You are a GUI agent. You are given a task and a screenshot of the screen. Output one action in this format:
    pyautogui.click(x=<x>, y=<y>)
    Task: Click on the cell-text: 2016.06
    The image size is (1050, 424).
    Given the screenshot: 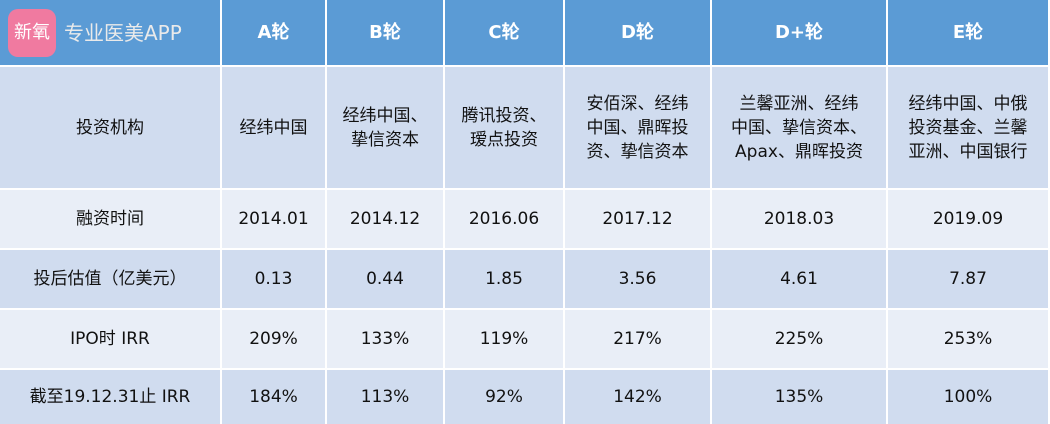 What is the action you would take?
    pyautogui.click(x=504, y=219)
    